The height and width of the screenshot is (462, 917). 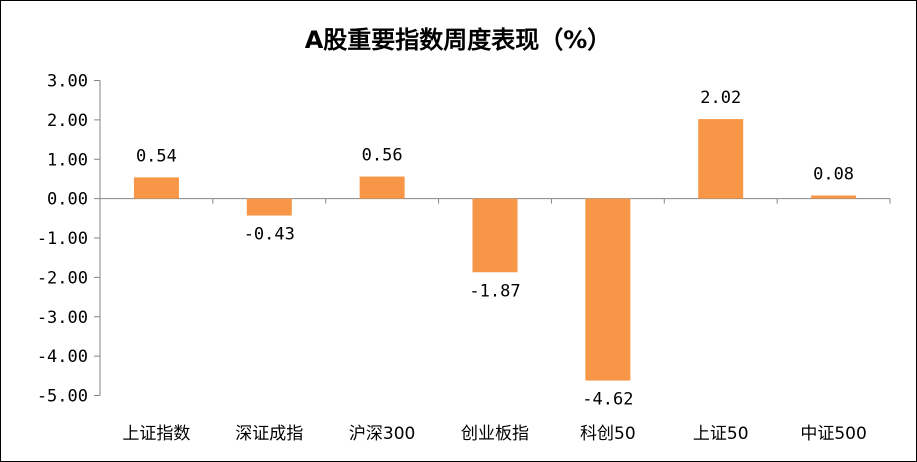 I want to click on data-label: 0.08, so click(x=833, y=174).